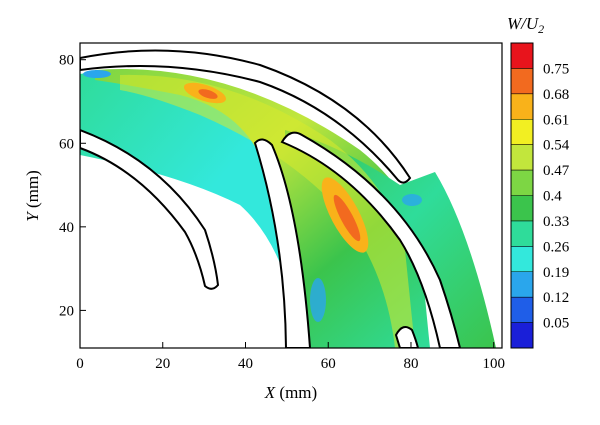  What do you see at coordinates (407, 336) in the screenshot?
I see `blade-bottom-right` at bounding box center [407, 336].